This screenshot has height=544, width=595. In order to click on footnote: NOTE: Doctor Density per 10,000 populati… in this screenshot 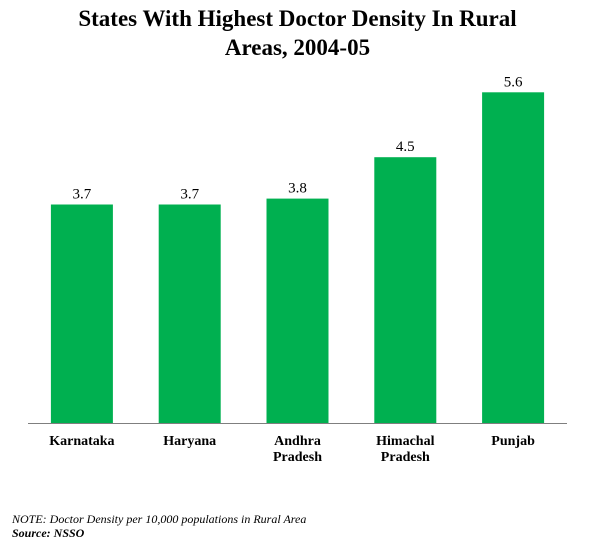, I will do `click(159, 519)`.